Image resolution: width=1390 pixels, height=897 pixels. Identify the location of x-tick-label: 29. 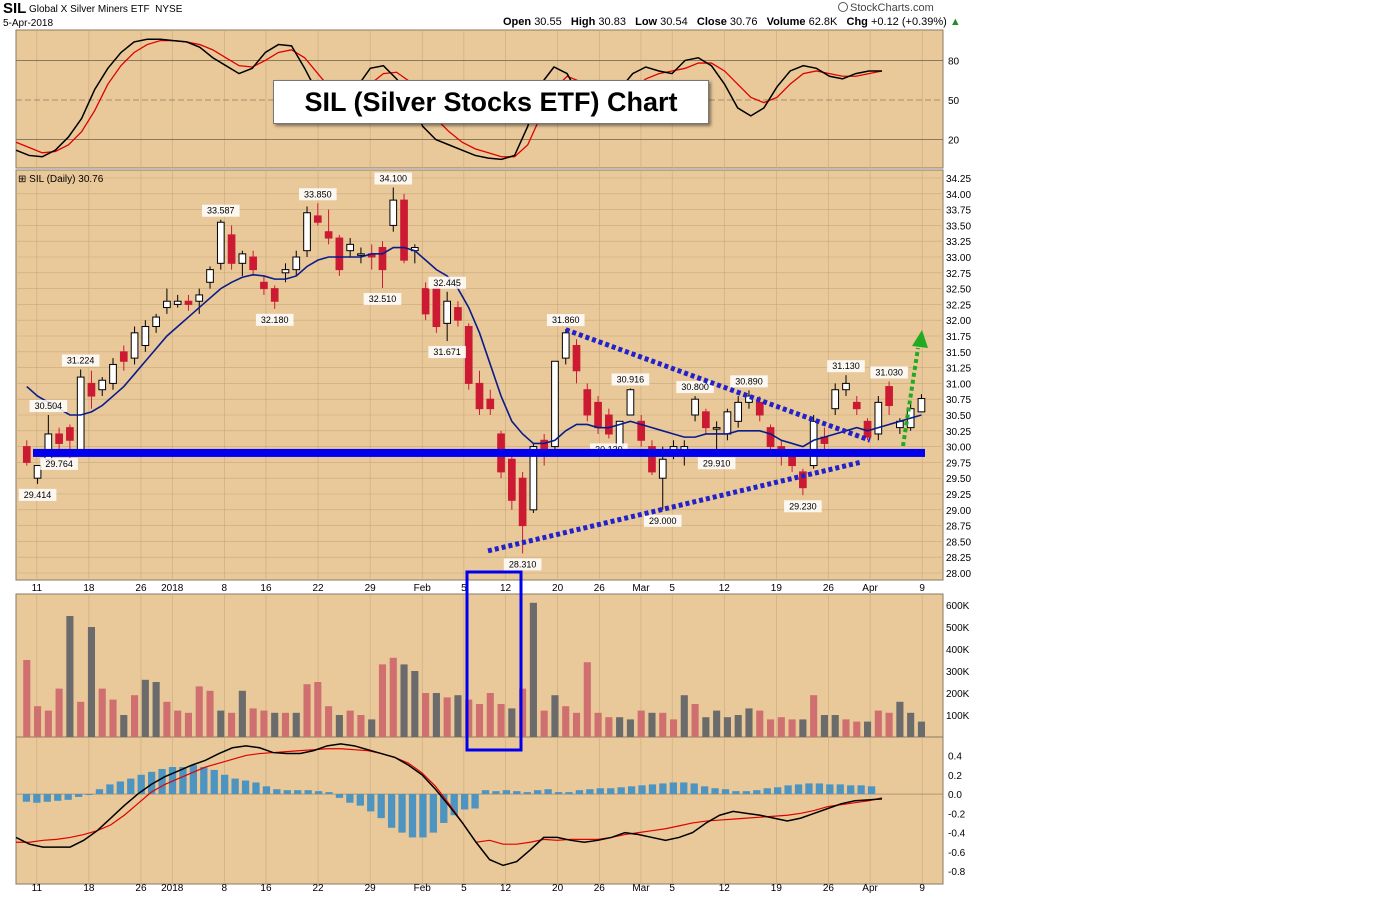
(371, 588).